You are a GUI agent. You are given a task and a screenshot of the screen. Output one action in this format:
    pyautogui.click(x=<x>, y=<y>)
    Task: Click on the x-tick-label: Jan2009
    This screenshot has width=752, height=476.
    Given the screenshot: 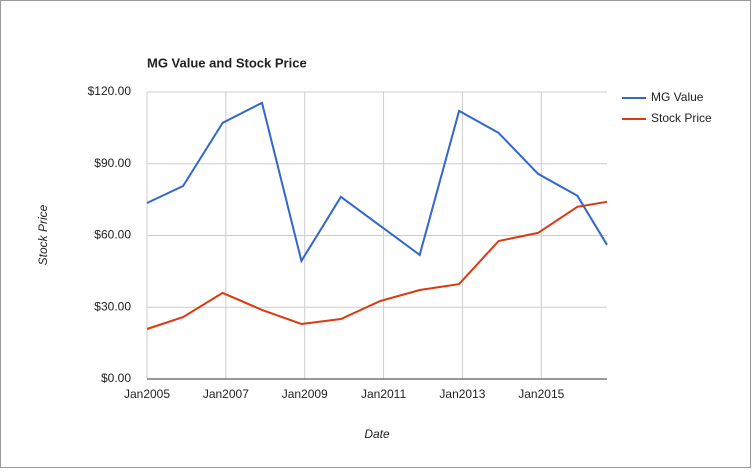 What is the action you would take?
    pyautogui.click(x=305, y=394)
    